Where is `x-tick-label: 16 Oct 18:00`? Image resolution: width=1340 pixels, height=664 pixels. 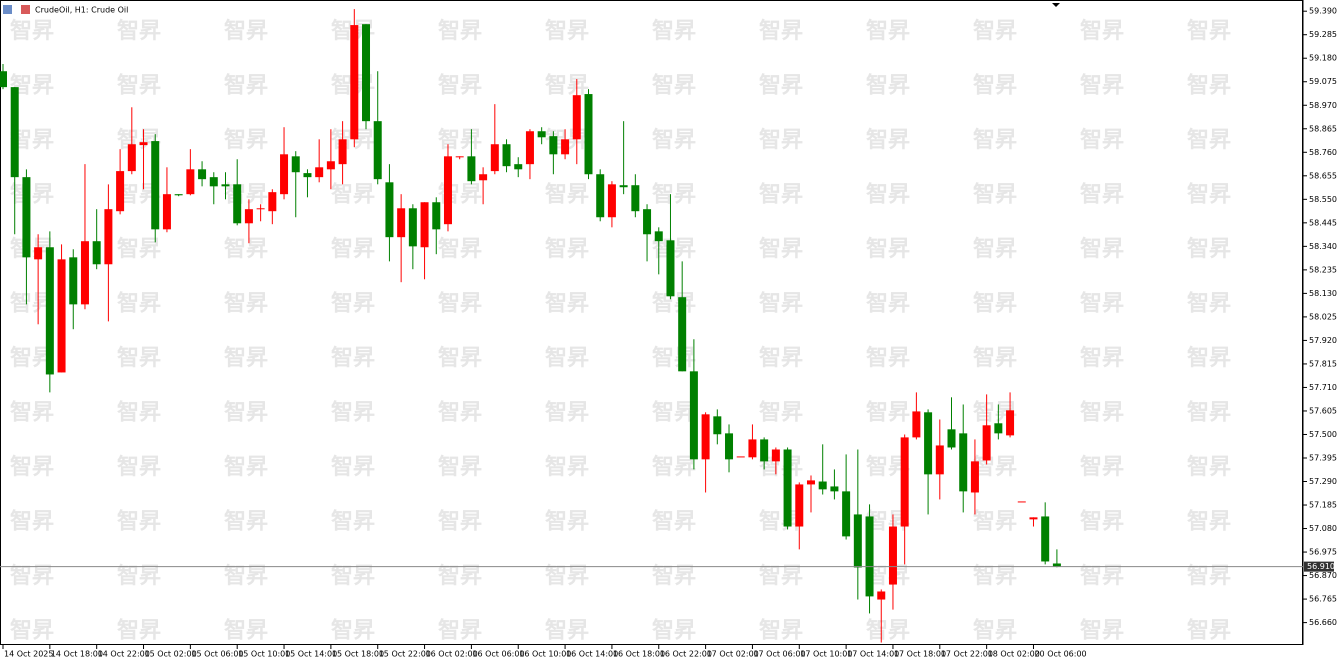 x-tick-label: 16 Oct 18:00 is located at coordinates (639, 654).